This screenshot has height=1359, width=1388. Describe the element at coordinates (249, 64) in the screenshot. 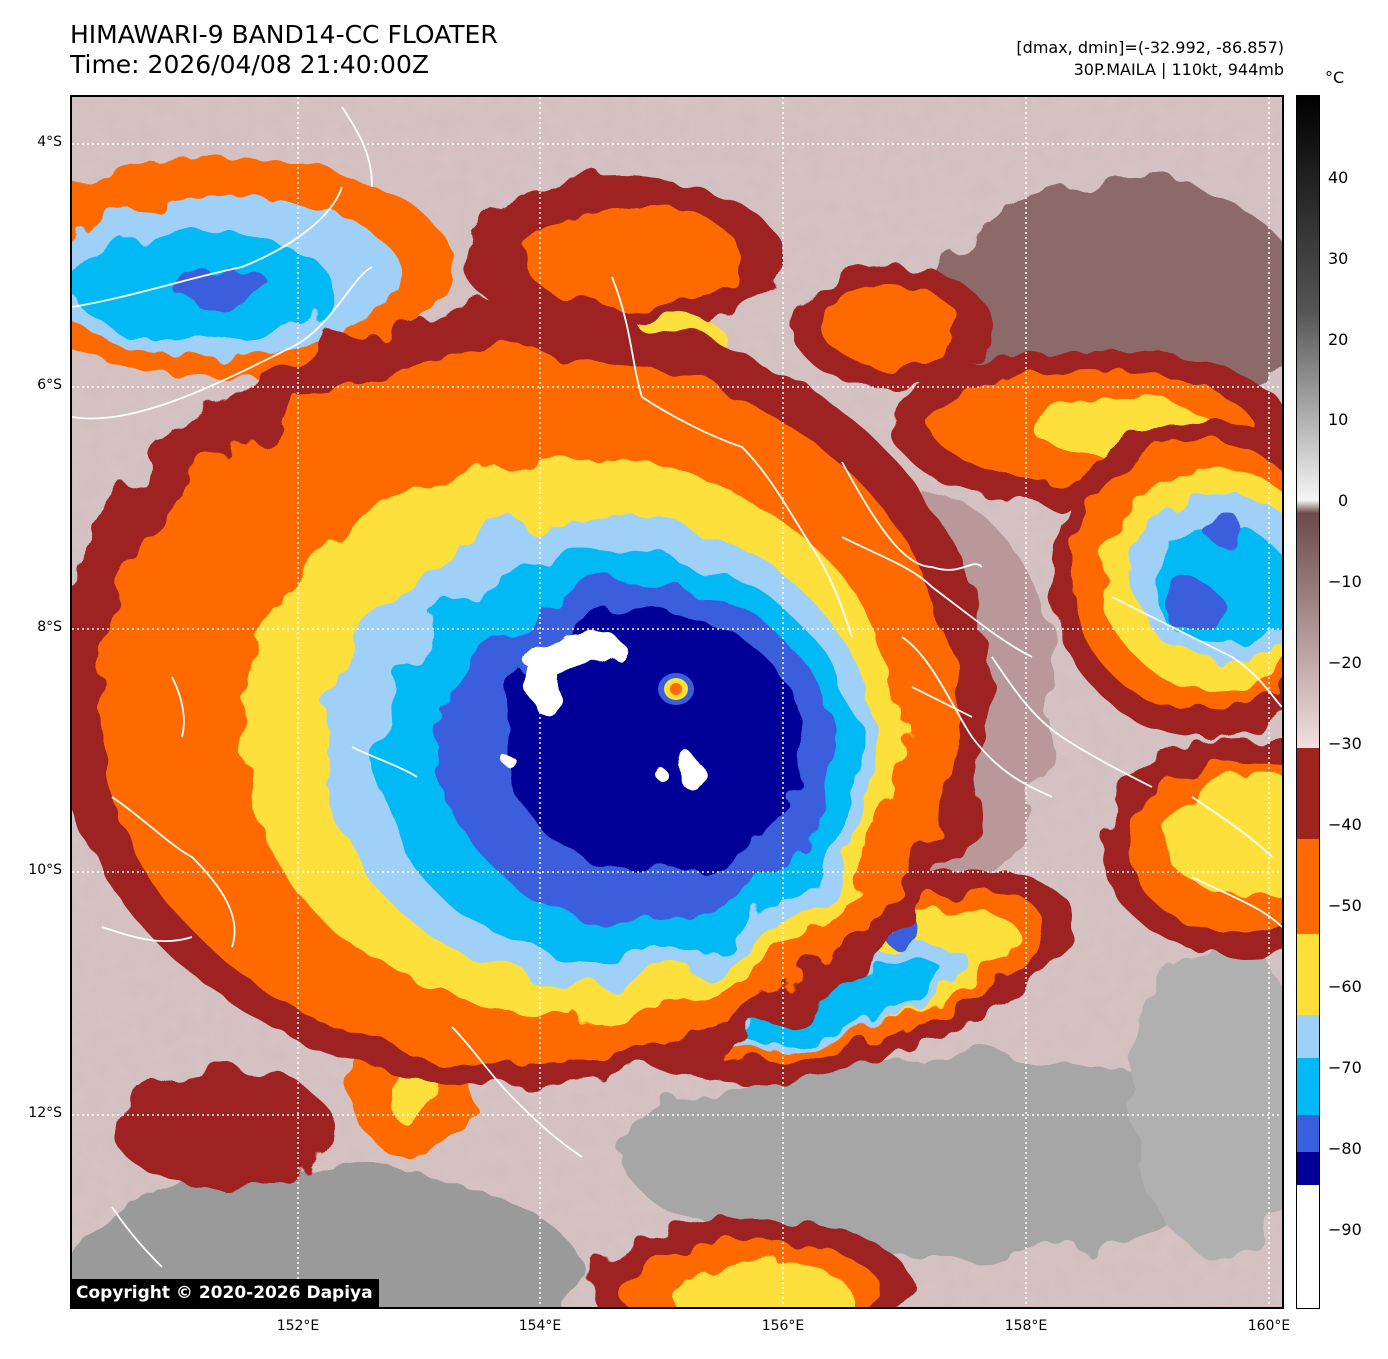

I see `title-time: Time: 2026/04/08 21:40:00Z` at that location.